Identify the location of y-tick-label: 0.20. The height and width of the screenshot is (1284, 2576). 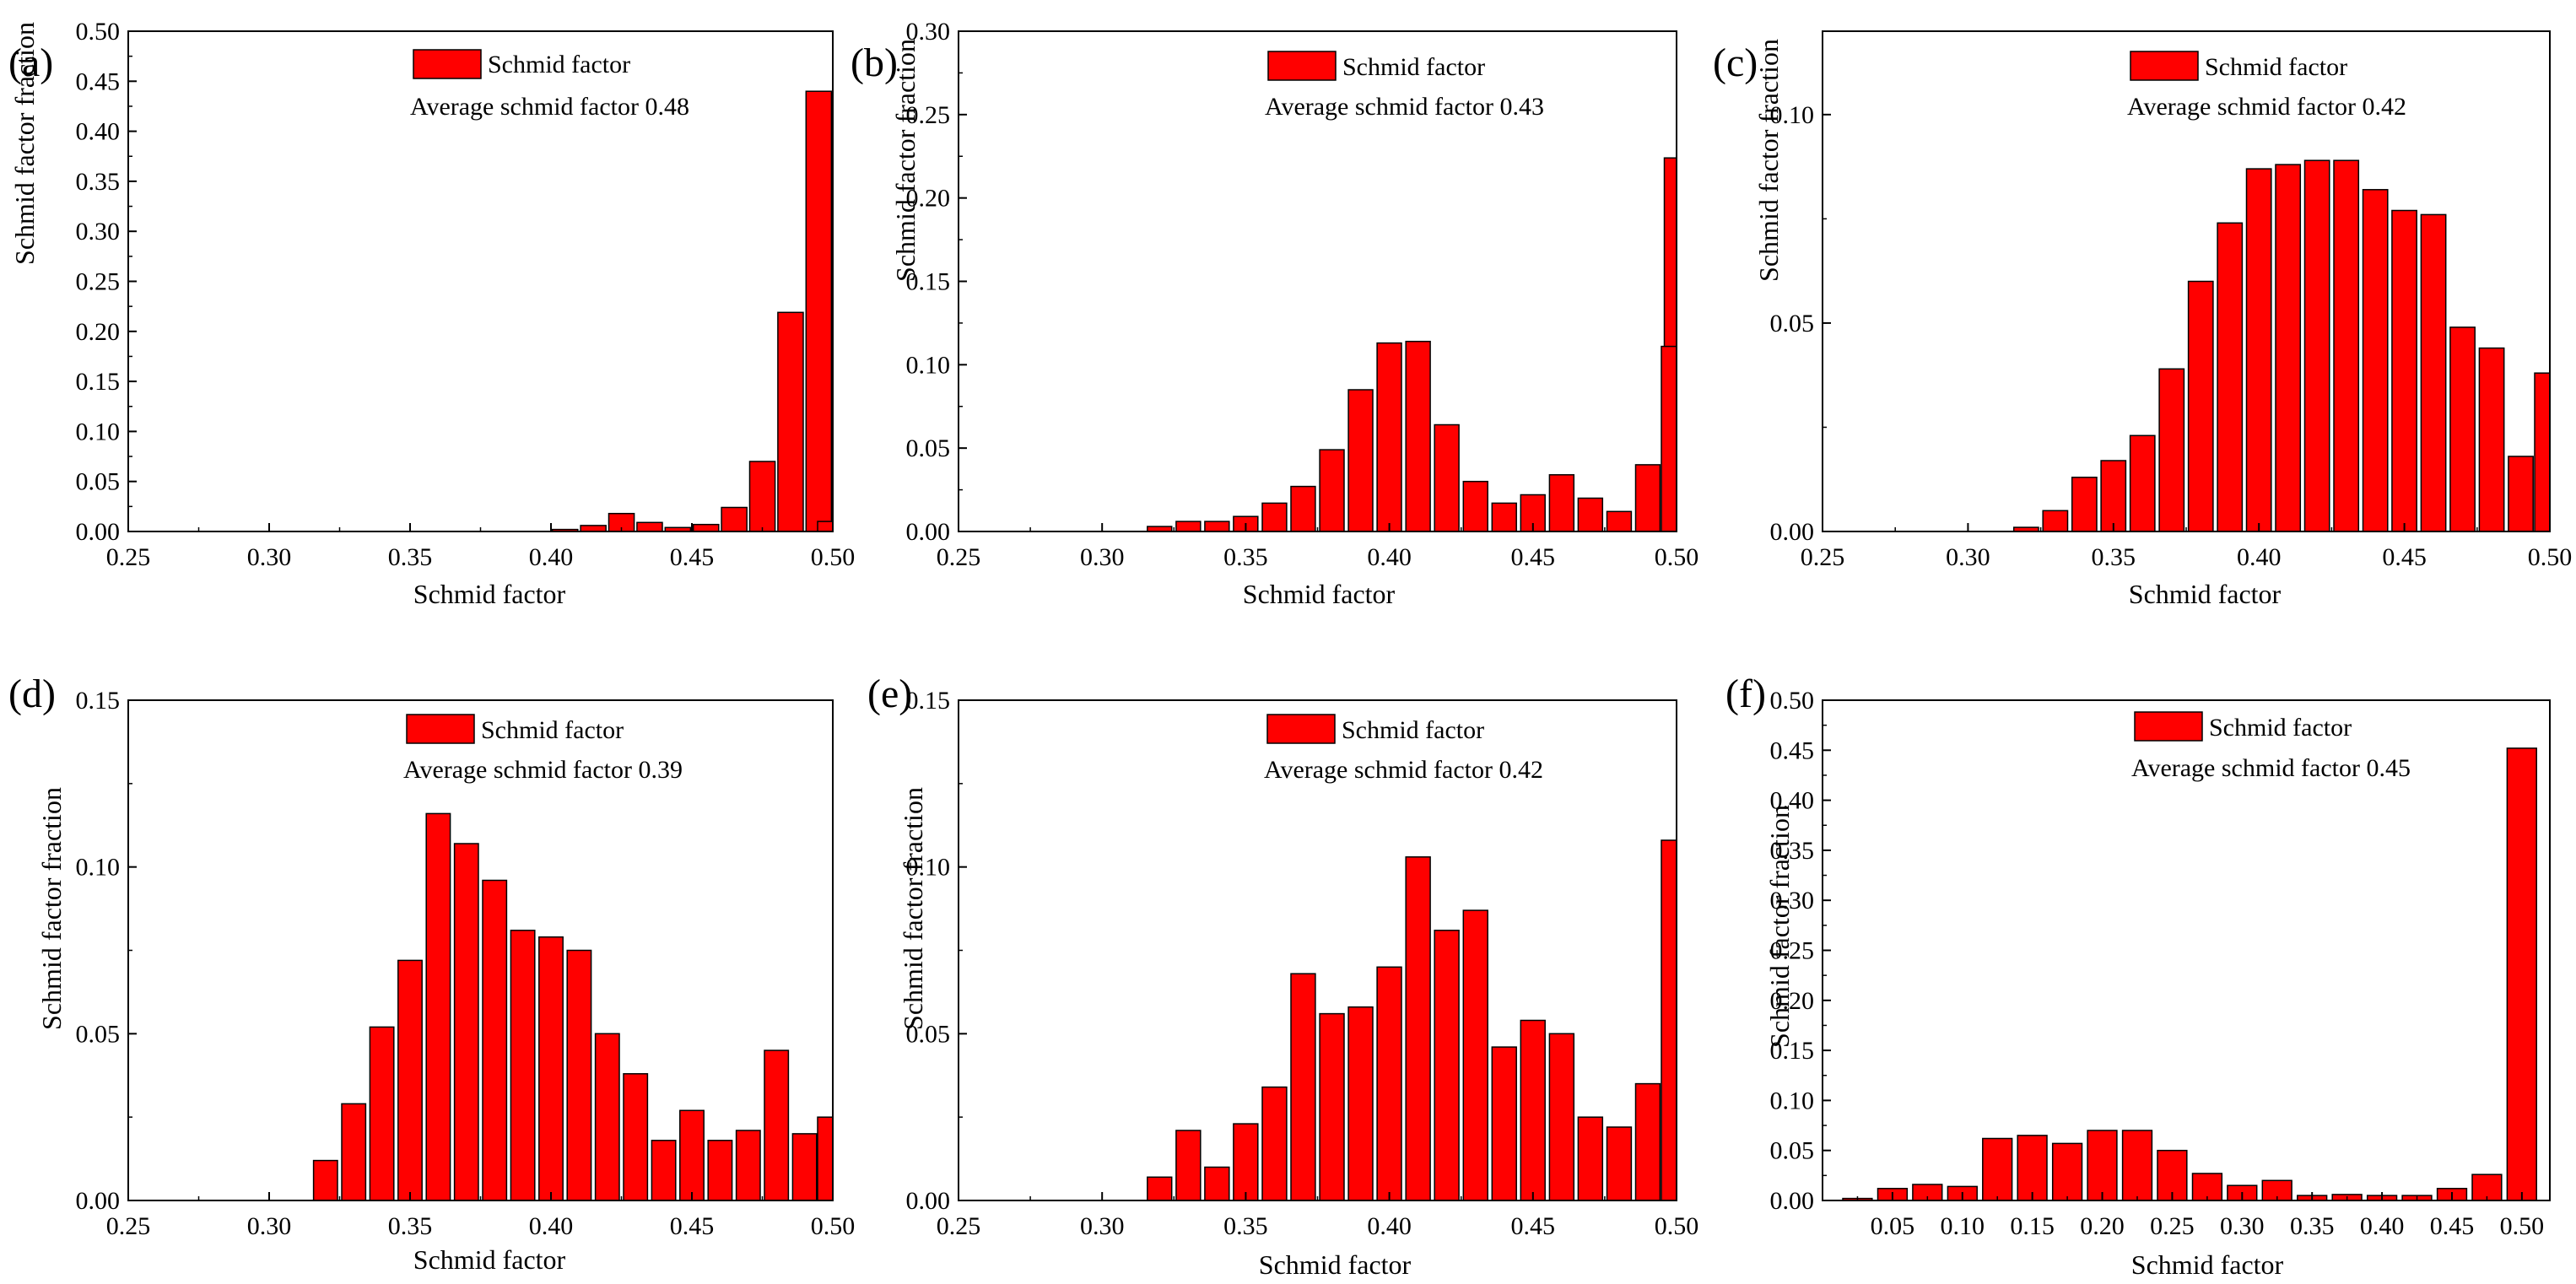
(1792, 1001).